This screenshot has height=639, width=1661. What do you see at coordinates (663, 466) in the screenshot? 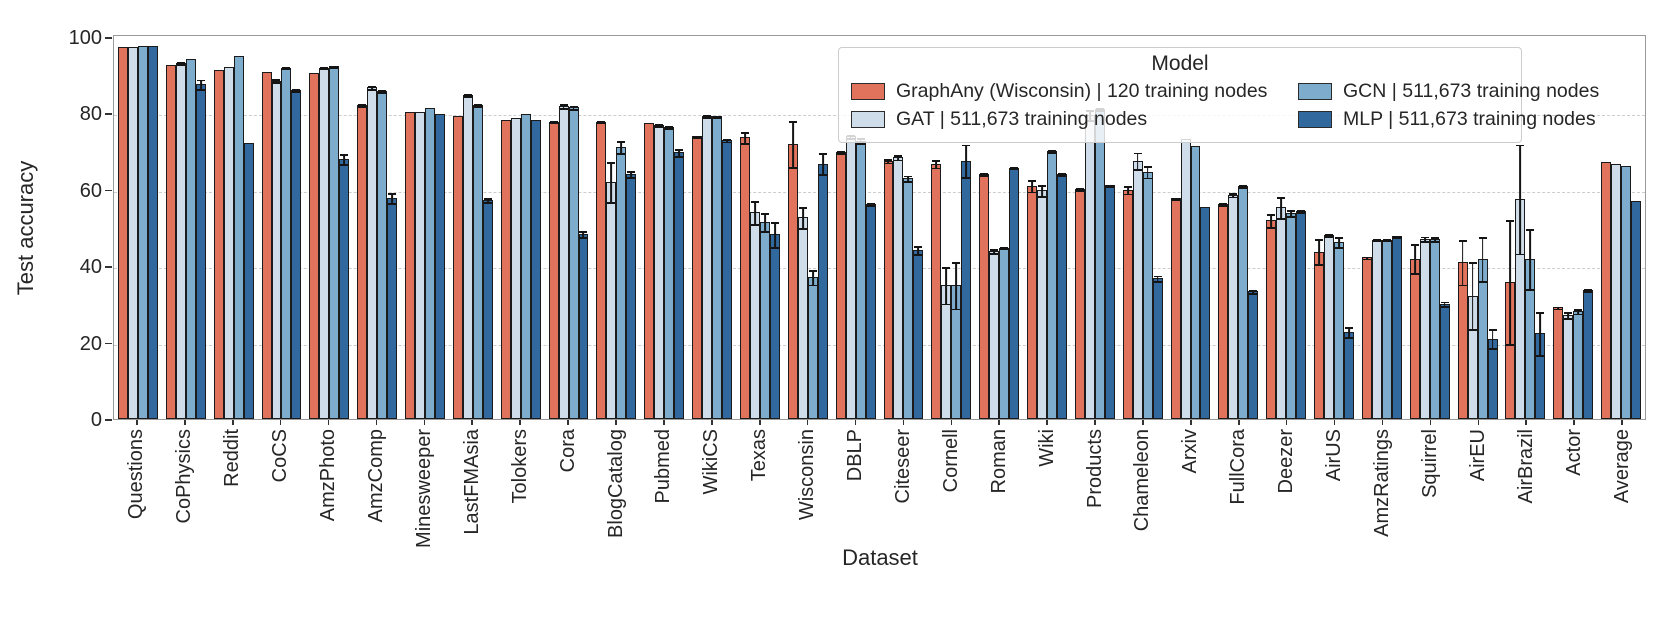
I see `x-tick-label: Pubmed` at bounding box center [663, 466].